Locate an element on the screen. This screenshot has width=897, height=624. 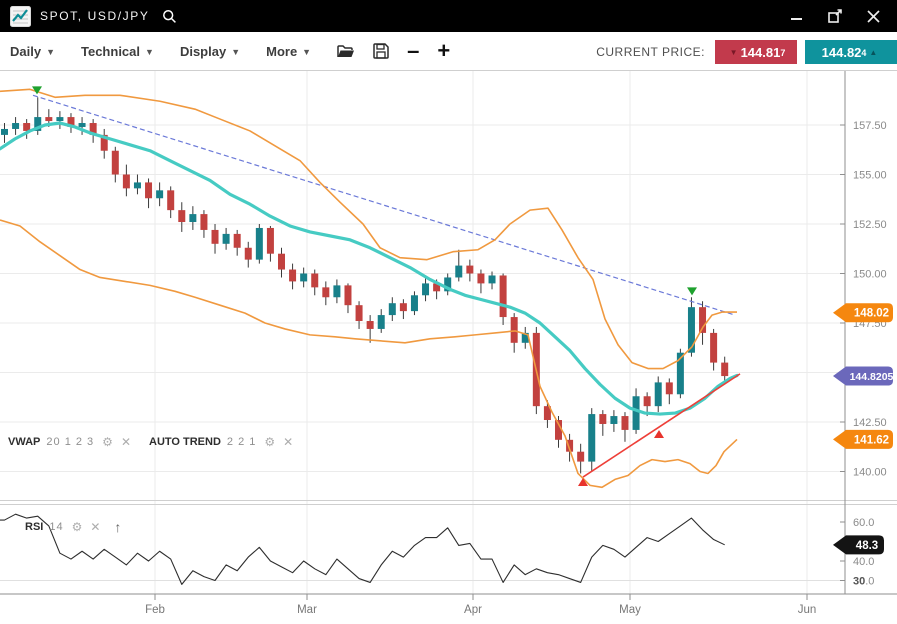
folder-open-icon is located at coordinates (346, 50).